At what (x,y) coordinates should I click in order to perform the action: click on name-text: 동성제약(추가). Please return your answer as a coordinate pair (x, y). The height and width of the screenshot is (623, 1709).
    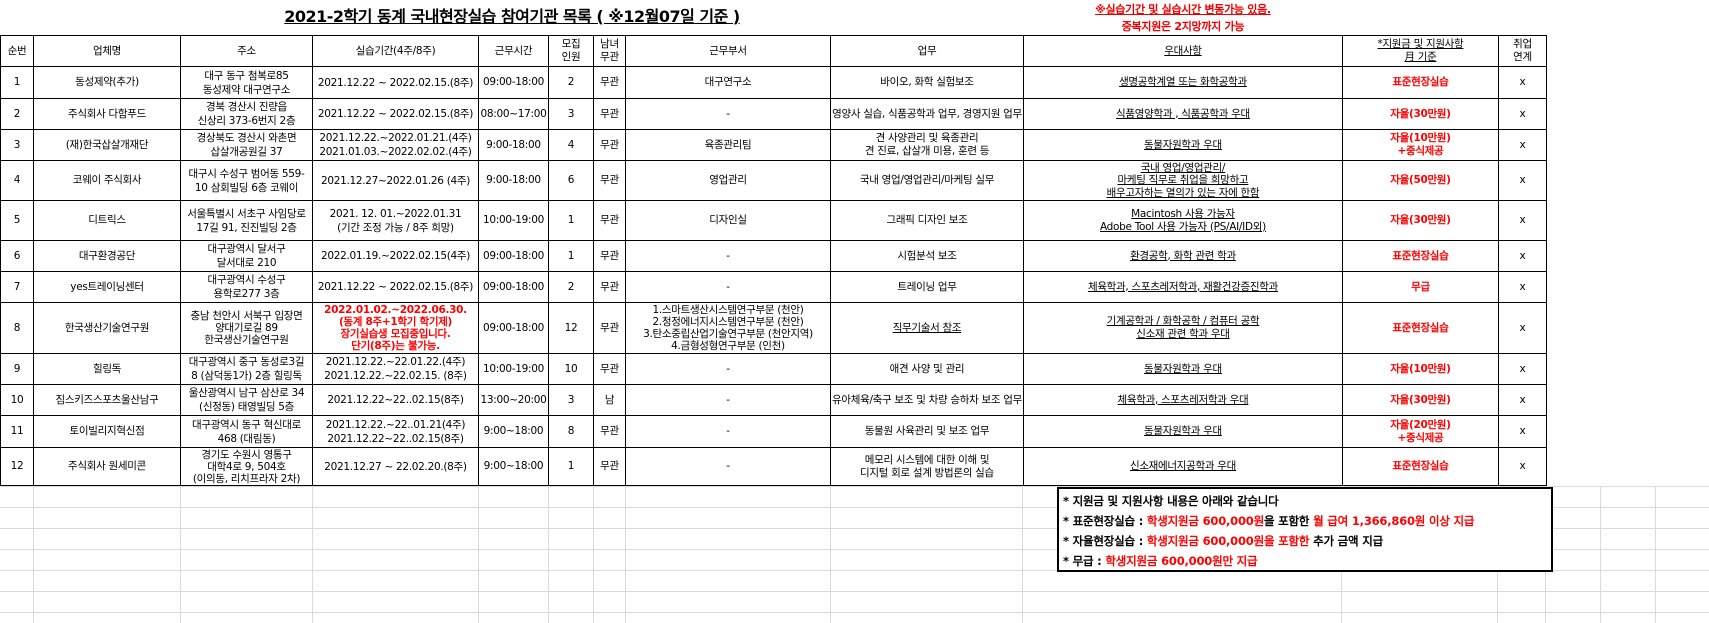
    Looking at the image, I should click on (107, 82).